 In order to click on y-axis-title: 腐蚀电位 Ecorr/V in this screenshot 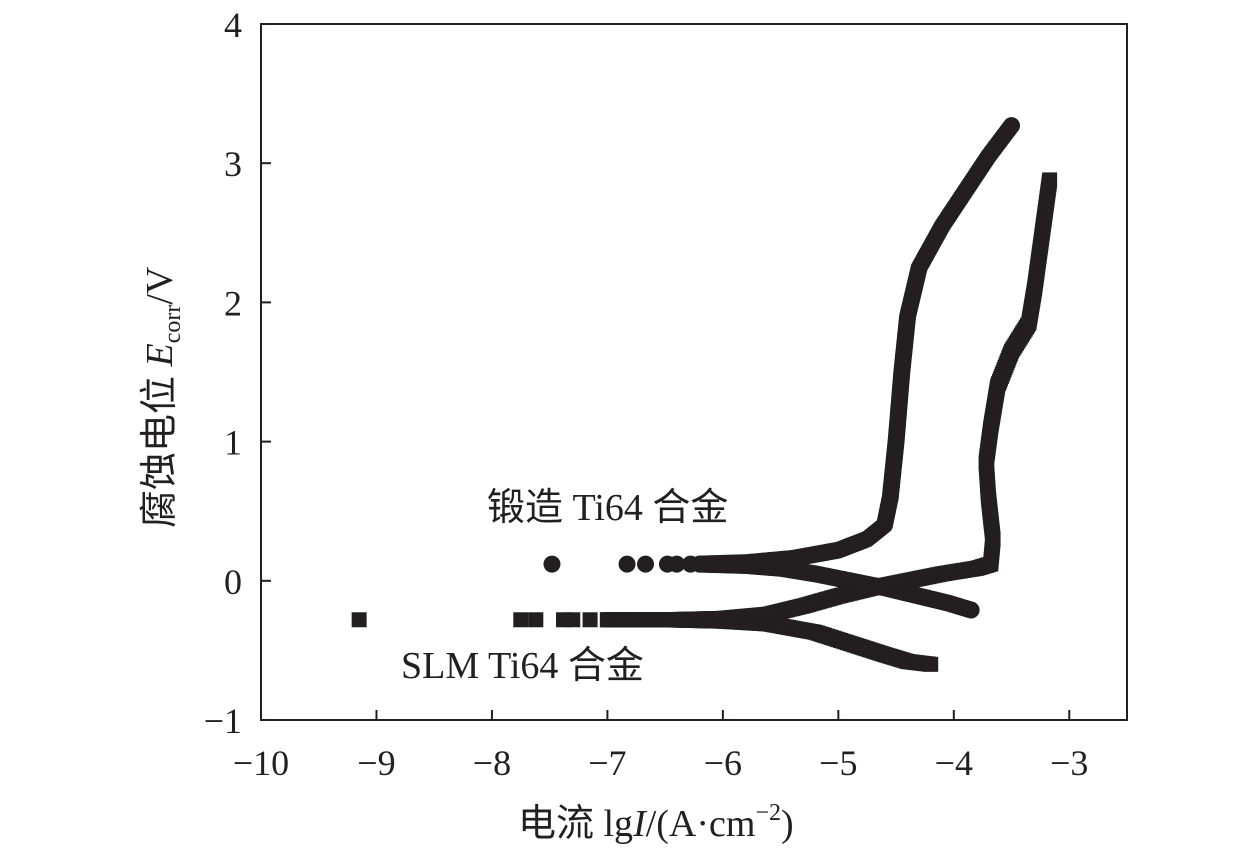, I will do `click(162, 397)`.